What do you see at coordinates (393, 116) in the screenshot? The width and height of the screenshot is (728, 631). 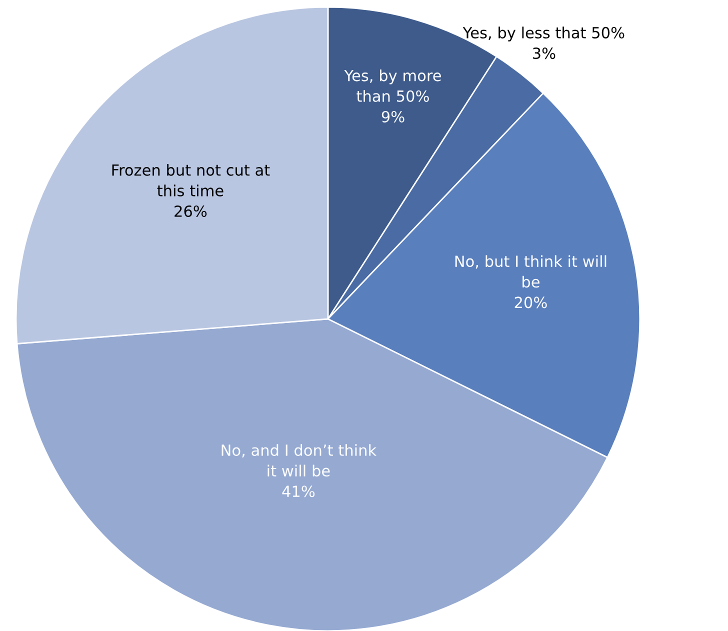 I see `data-label: 9%` at bounding box center [393, 116].